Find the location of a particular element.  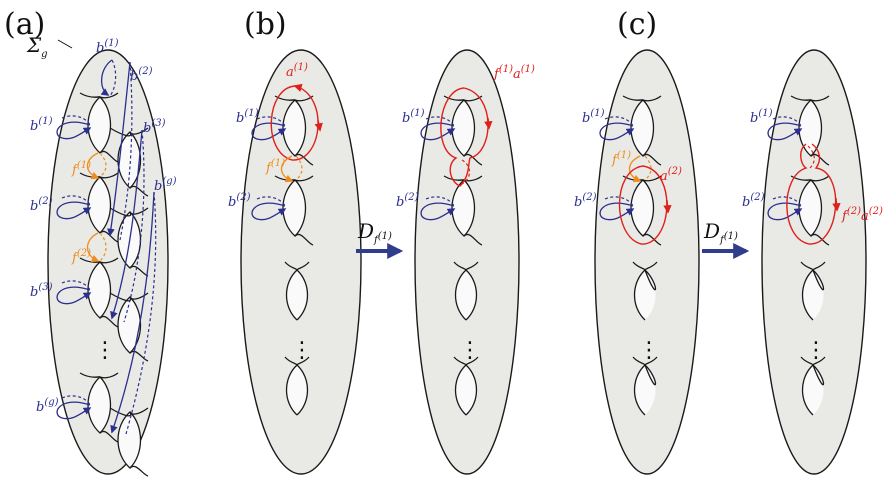

panel-c-before: ⋮ b(1) f(1) a(2) b(2) is located at coordinates (637, 262).